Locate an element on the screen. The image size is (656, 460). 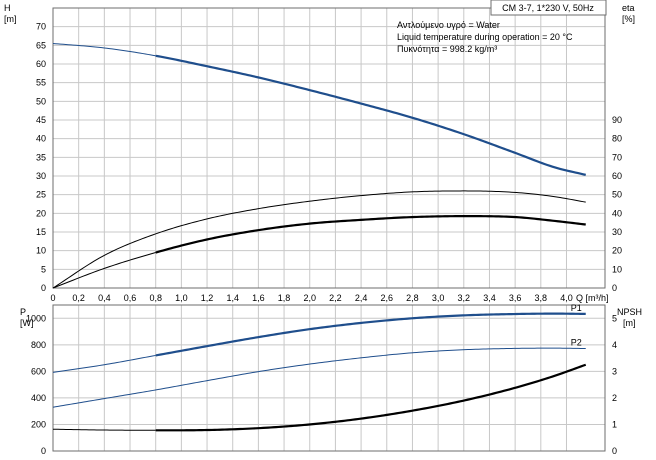
x-tick-label: 3,6 is located at coordinates (515, 298).